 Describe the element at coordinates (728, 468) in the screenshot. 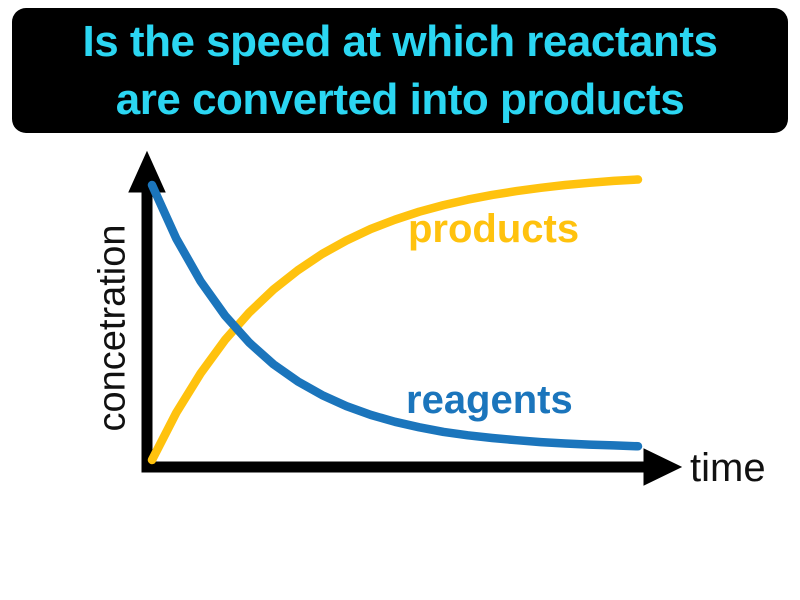

I see `x-axis-label: time` at that location.